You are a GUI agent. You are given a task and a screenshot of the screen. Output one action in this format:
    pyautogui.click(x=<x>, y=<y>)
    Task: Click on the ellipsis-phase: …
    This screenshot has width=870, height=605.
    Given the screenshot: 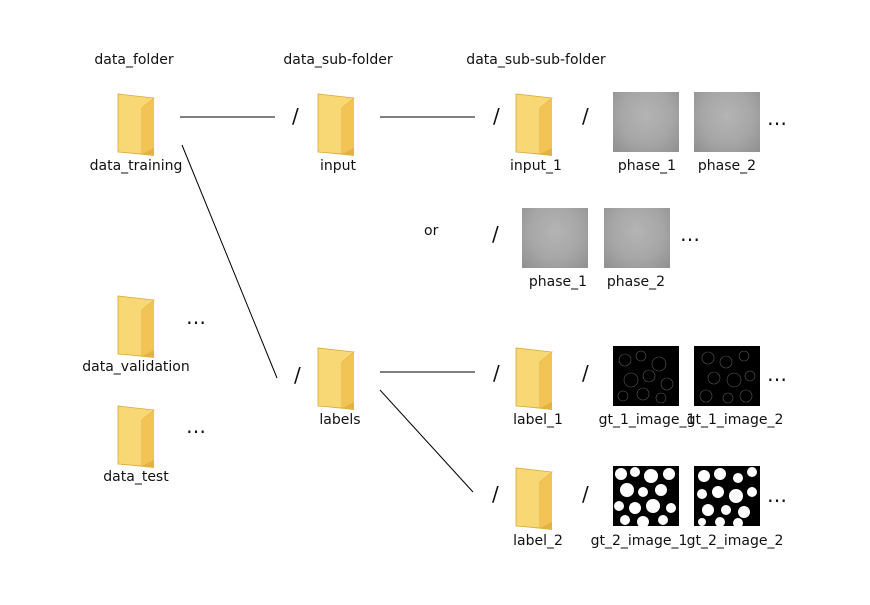 What is the action you would take?
    pyautogui.click(x=690, y=234)
    